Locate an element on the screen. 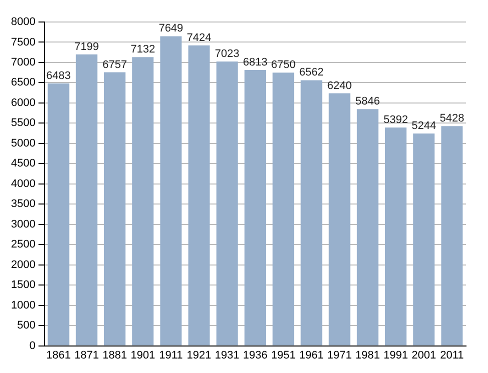 This screenshot has height=373, width=488. x-tick-label: 1861 is located at coordinates (58, 355).